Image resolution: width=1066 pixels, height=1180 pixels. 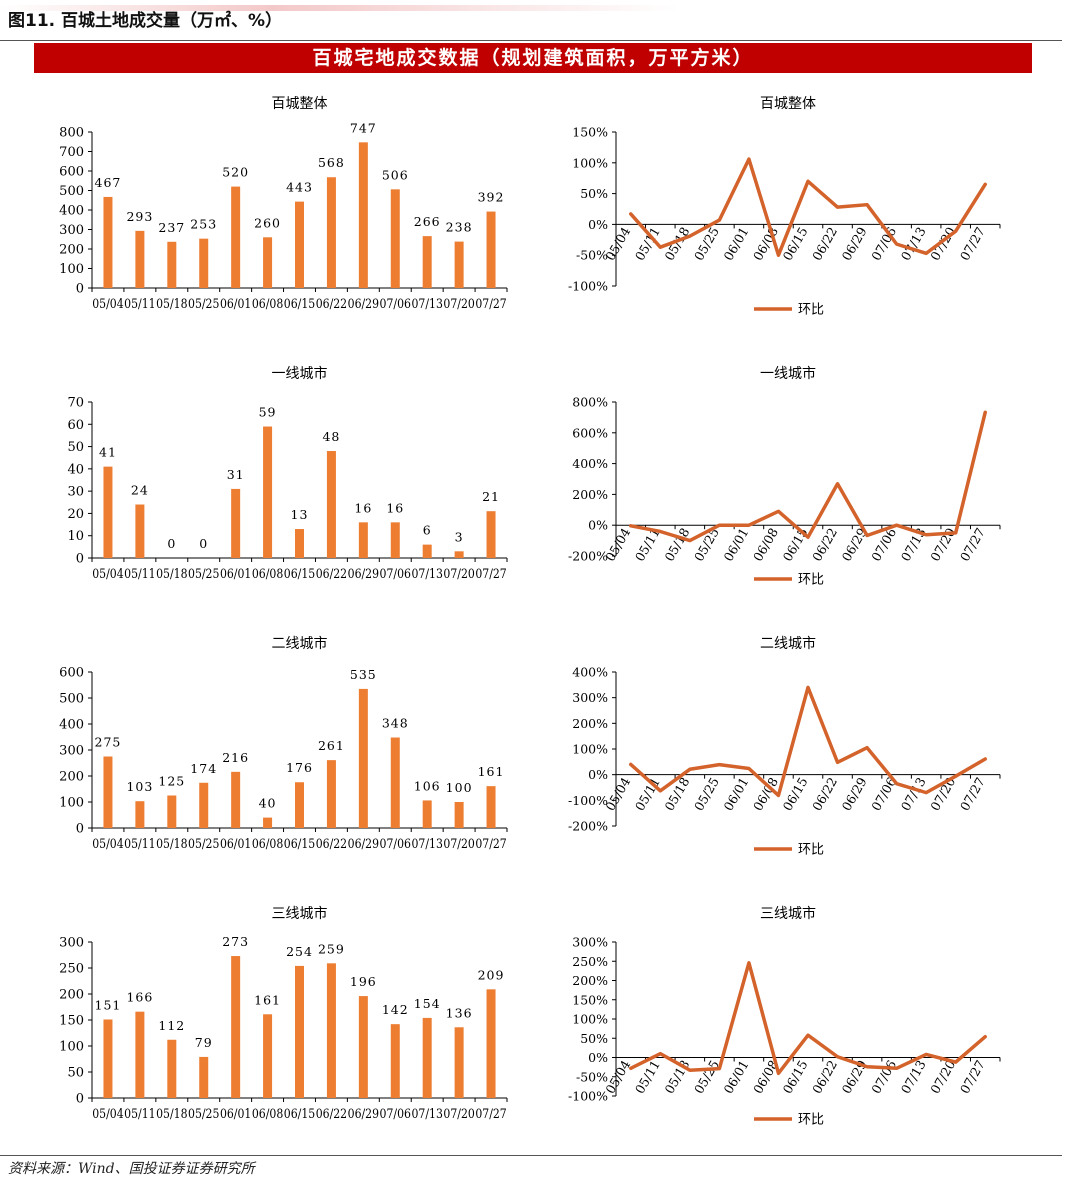 I want to click on series-line, so click(x=808, y=1018).